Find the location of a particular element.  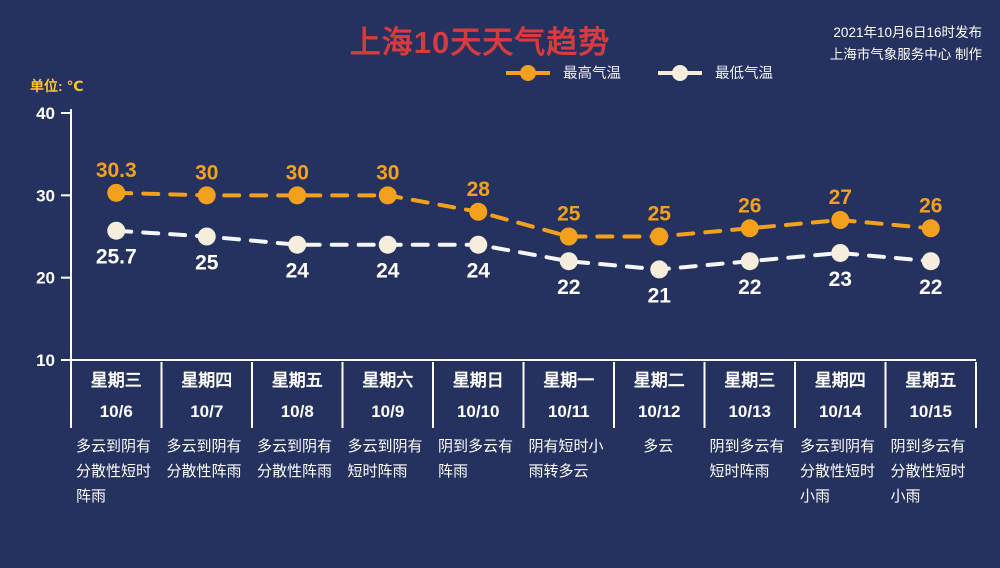

date-label: 10/15 is located at coordinates (931, 411).